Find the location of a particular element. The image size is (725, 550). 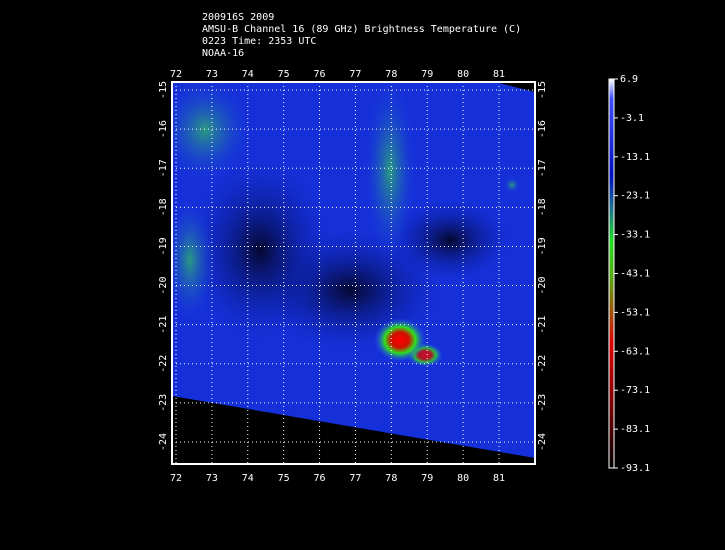

colorbar-label: -3.1 is located at coordinates (632, 118).